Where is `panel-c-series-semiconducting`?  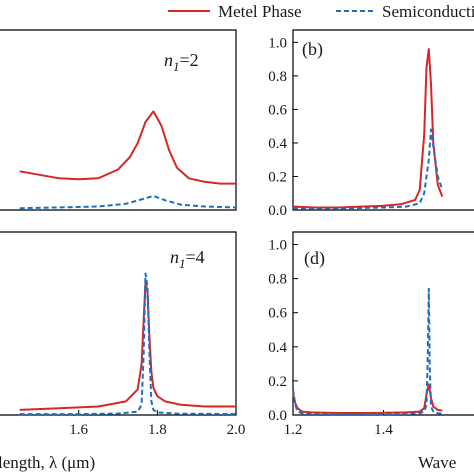 panel-c-series-semiconducting is located at coordinates (128, 344).